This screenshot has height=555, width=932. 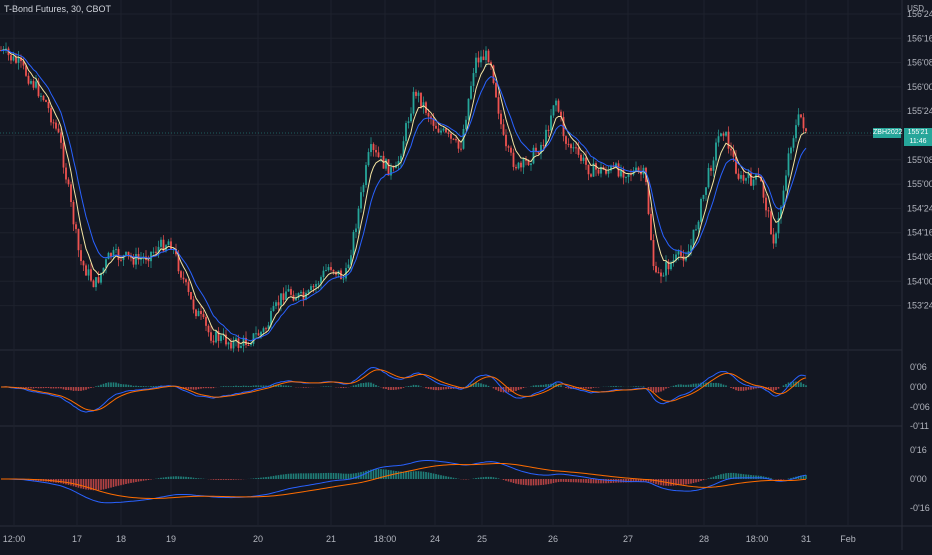 I want to click on macd-axis-label: 0'06, so click(x=918, y=367).